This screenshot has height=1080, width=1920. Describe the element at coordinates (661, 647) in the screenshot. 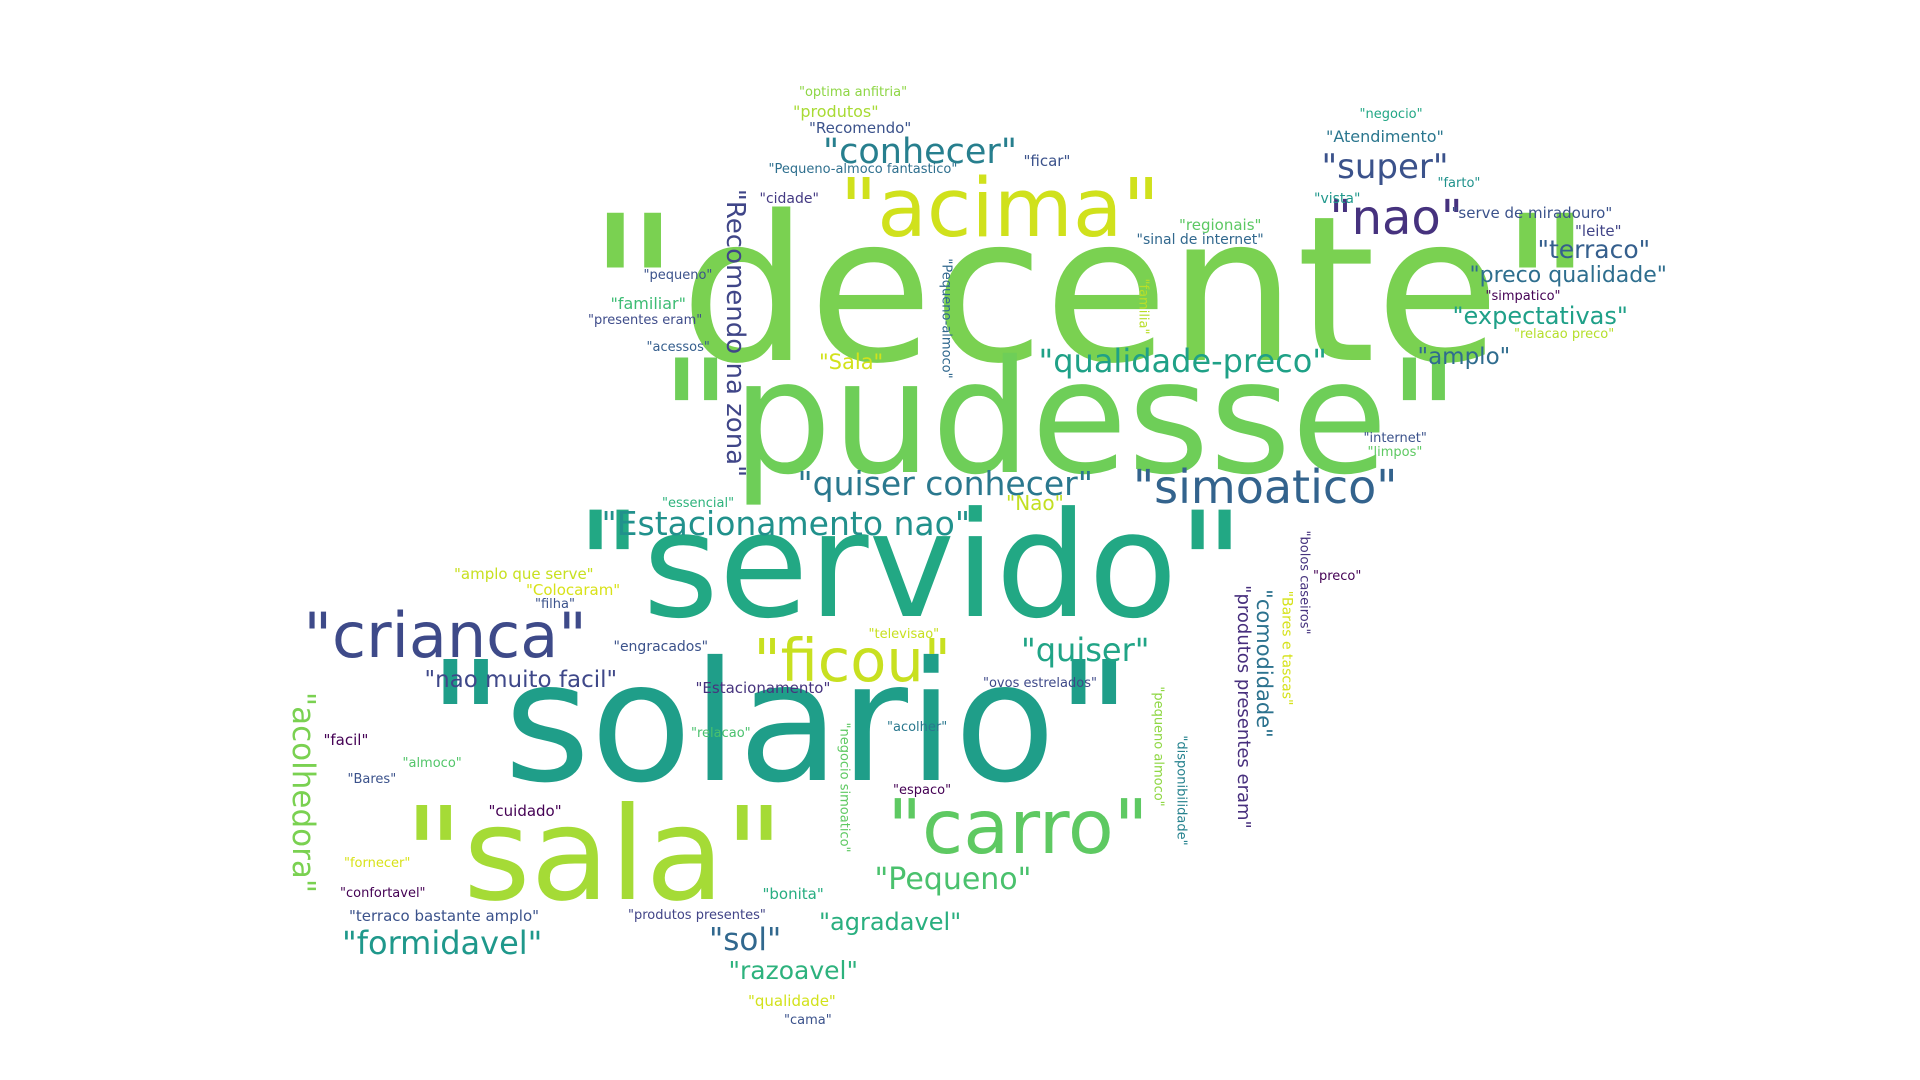

I see `word-engracados: "engracados"` at that location.